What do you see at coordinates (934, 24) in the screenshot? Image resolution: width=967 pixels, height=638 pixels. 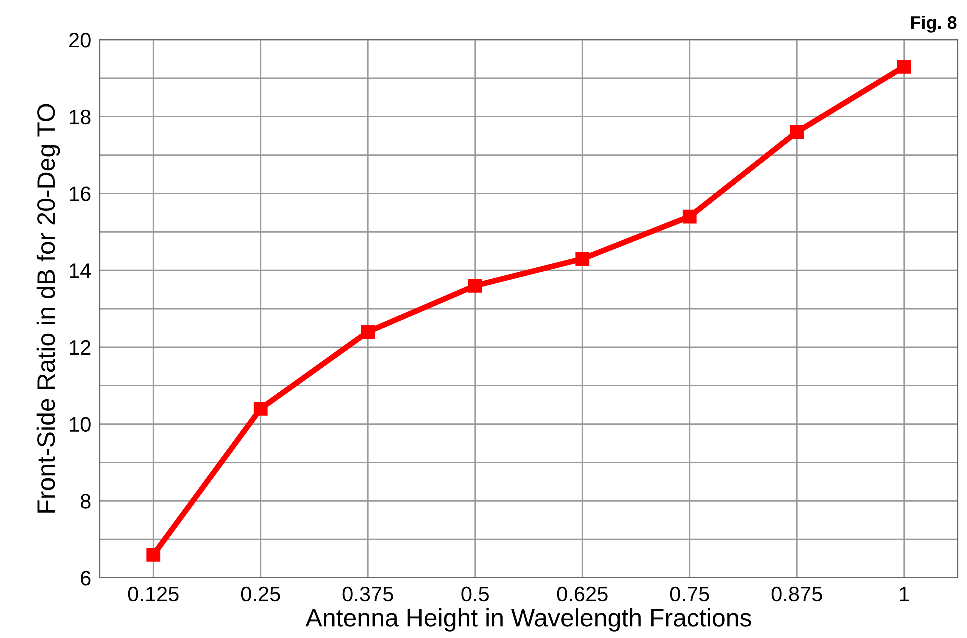 I see `caption: Fig. 8` at bounding box center [934, 24].